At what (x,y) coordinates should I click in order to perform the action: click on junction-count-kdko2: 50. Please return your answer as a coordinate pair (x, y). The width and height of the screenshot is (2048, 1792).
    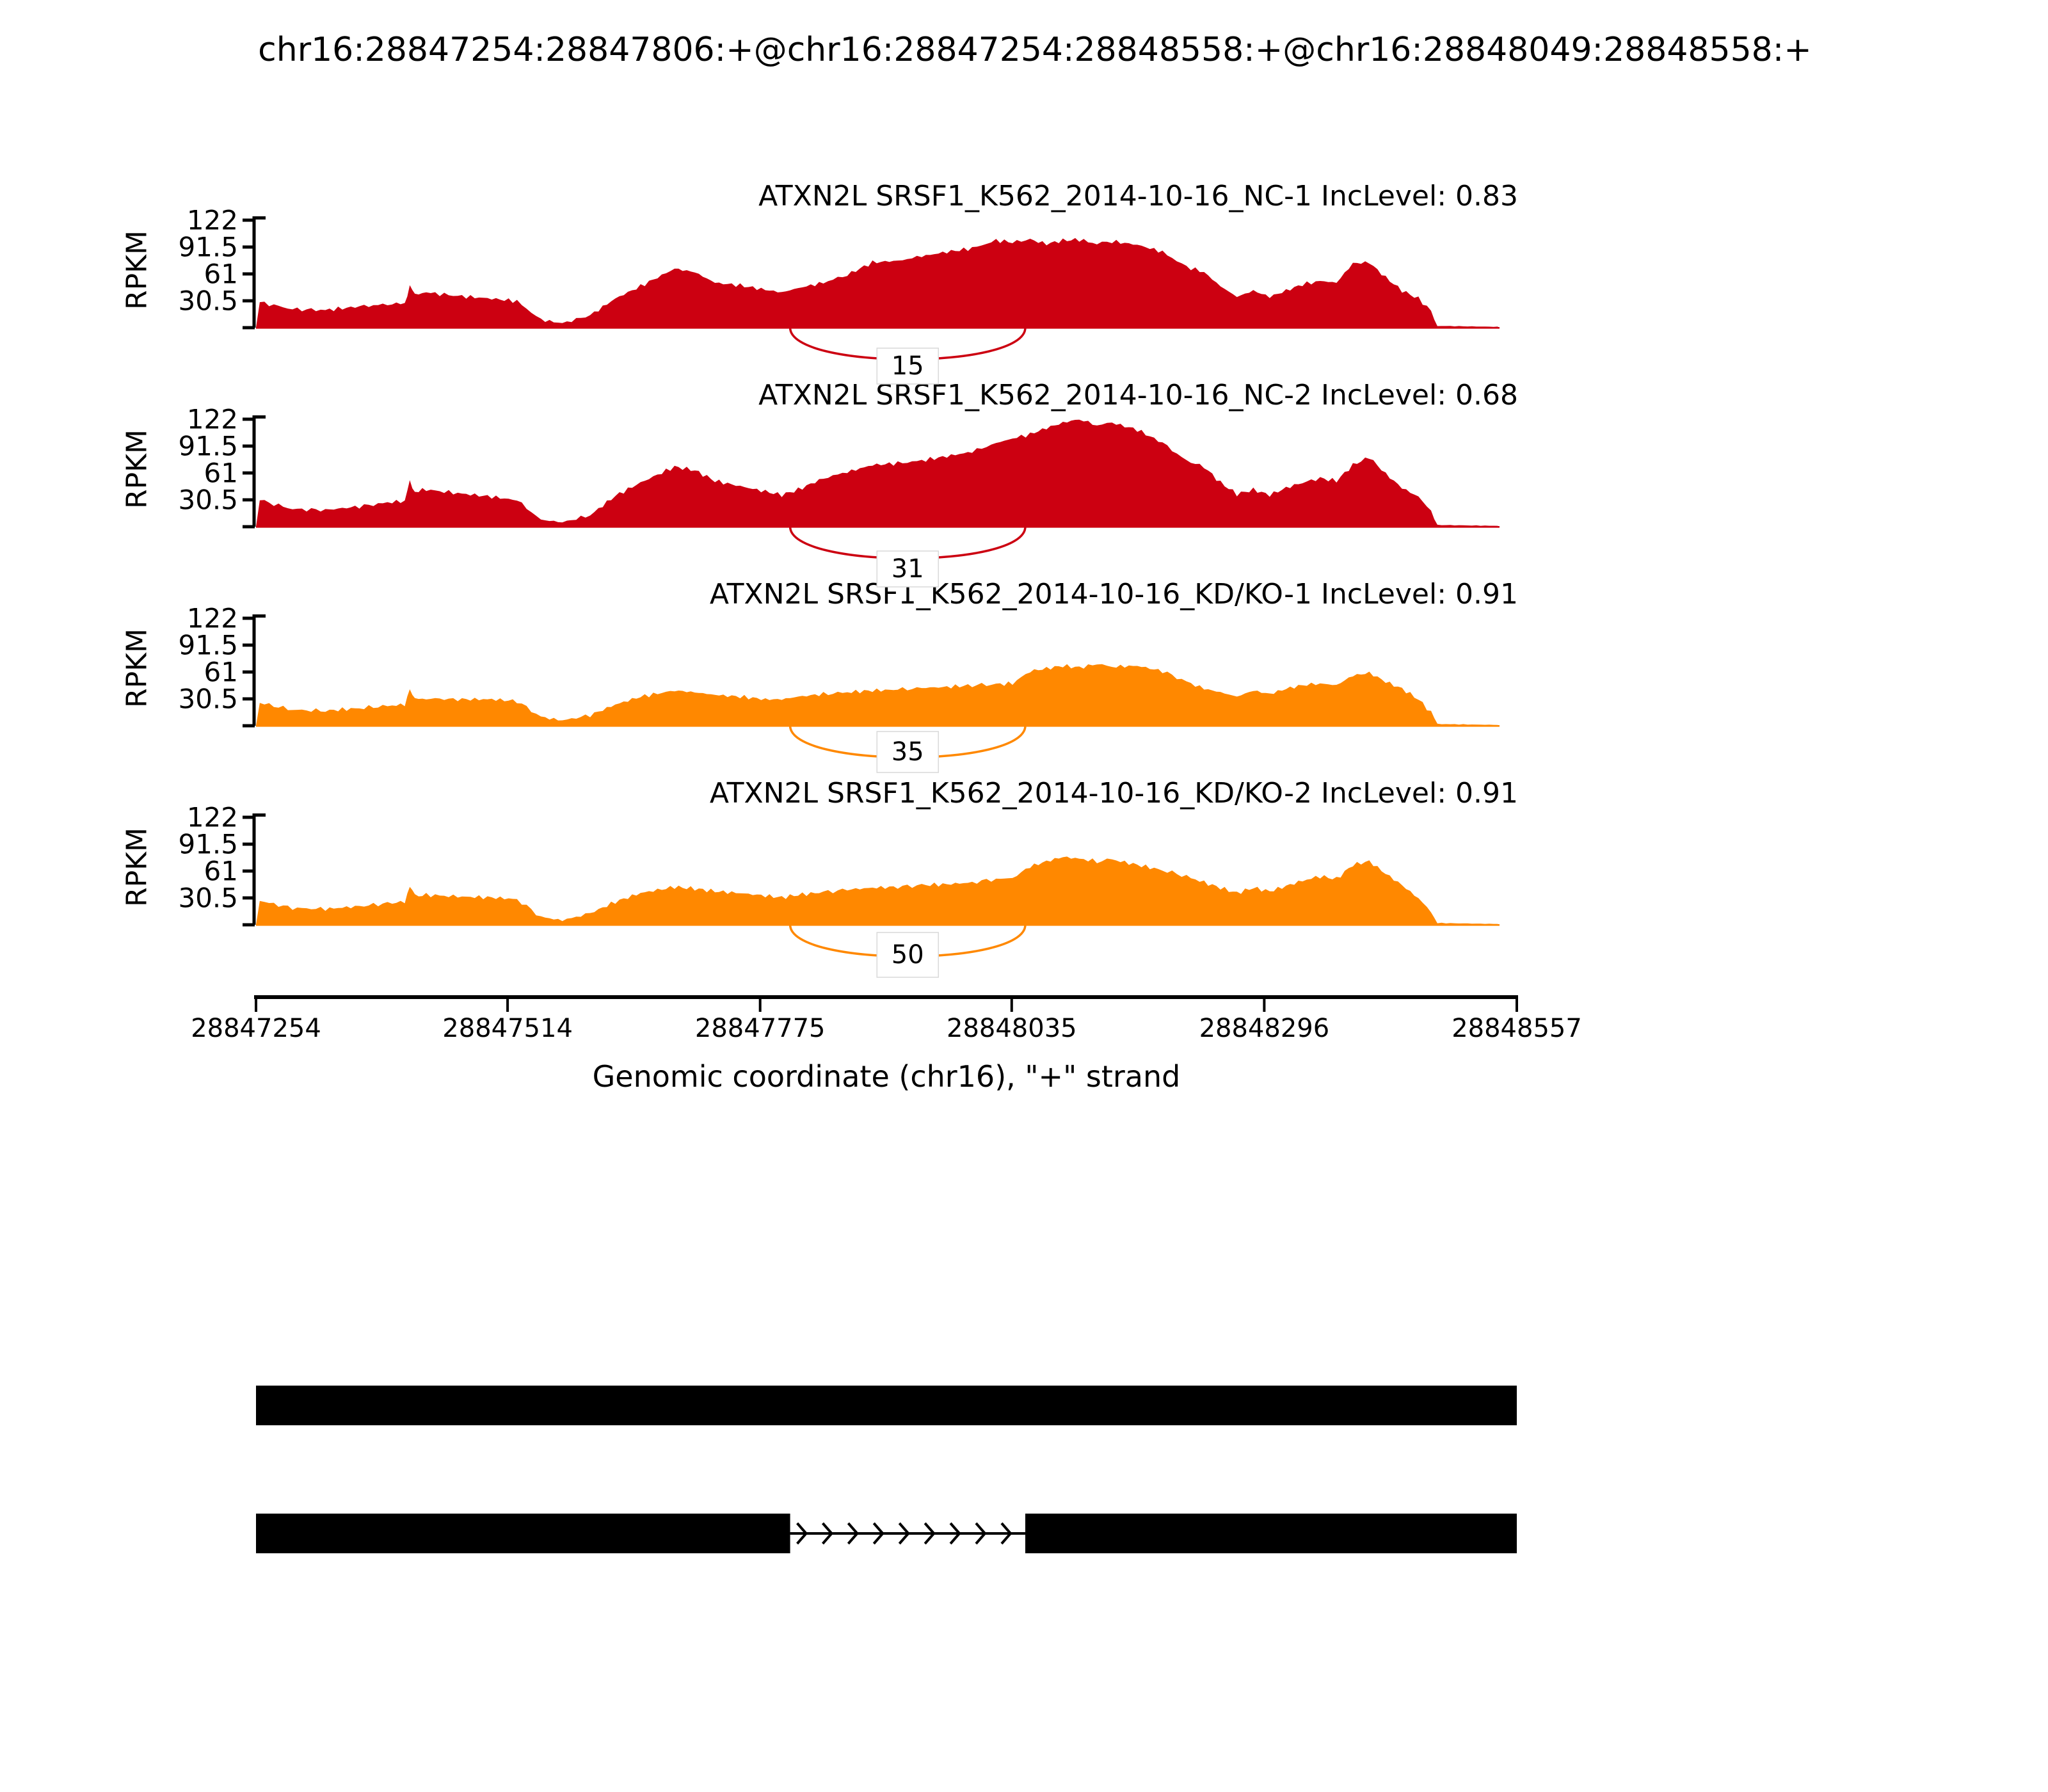
    Looking at the image, I should click on (908, 955).